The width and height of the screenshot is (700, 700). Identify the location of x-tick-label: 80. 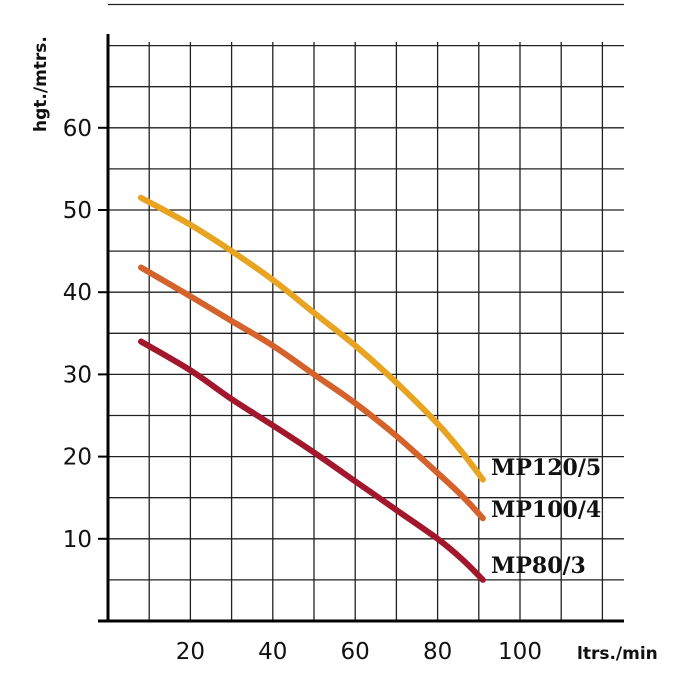
(437, 652).